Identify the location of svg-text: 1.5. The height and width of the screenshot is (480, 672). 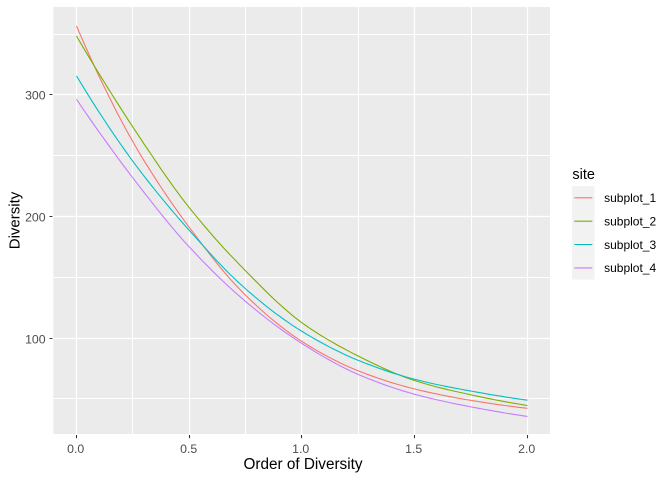
(413, 449).